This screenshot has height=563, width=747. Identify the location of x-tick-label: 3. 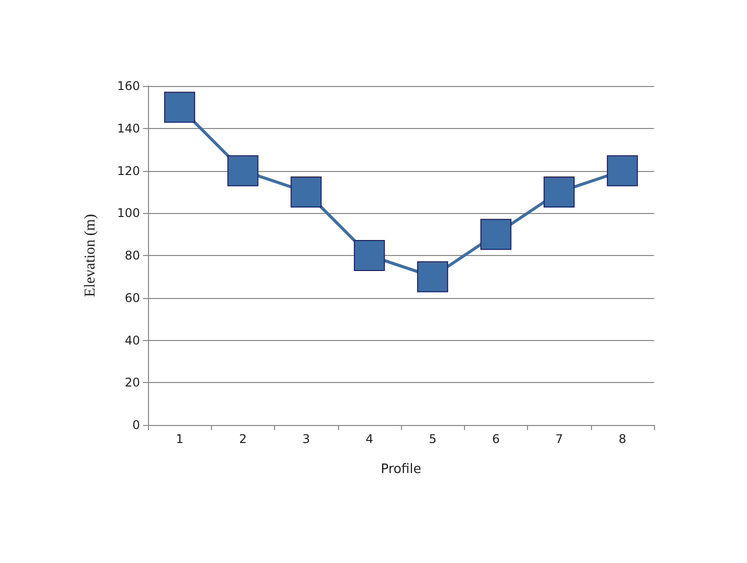
(306, 439).